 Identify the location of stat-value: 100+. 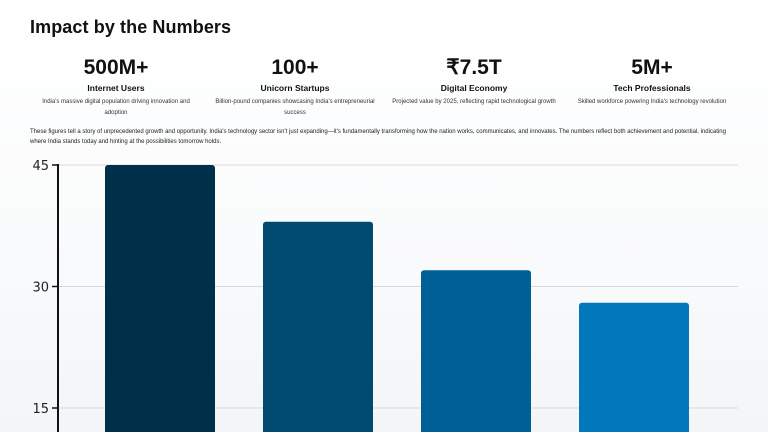
(295, 67).